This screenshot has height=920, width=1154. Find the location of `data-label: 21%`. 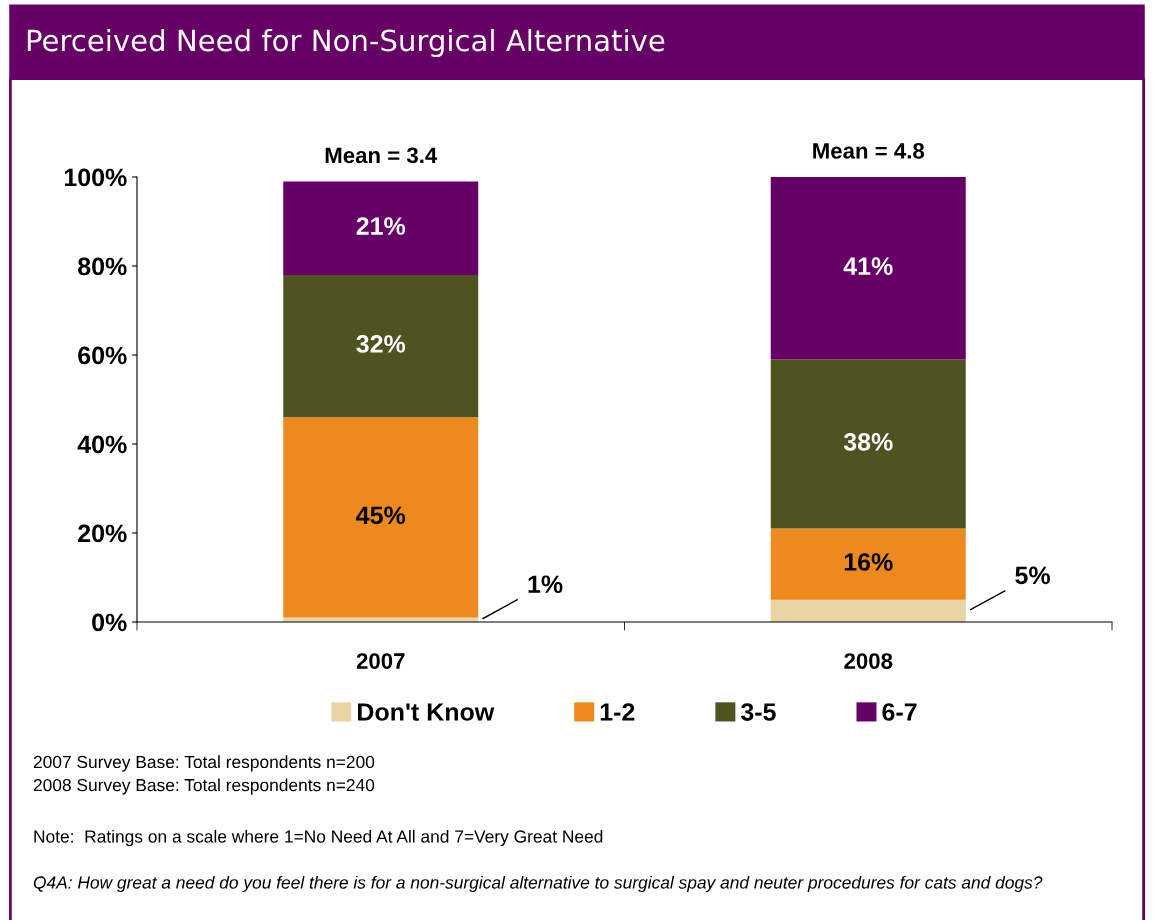

data-label: 21% is located at coordinates (381, 226).